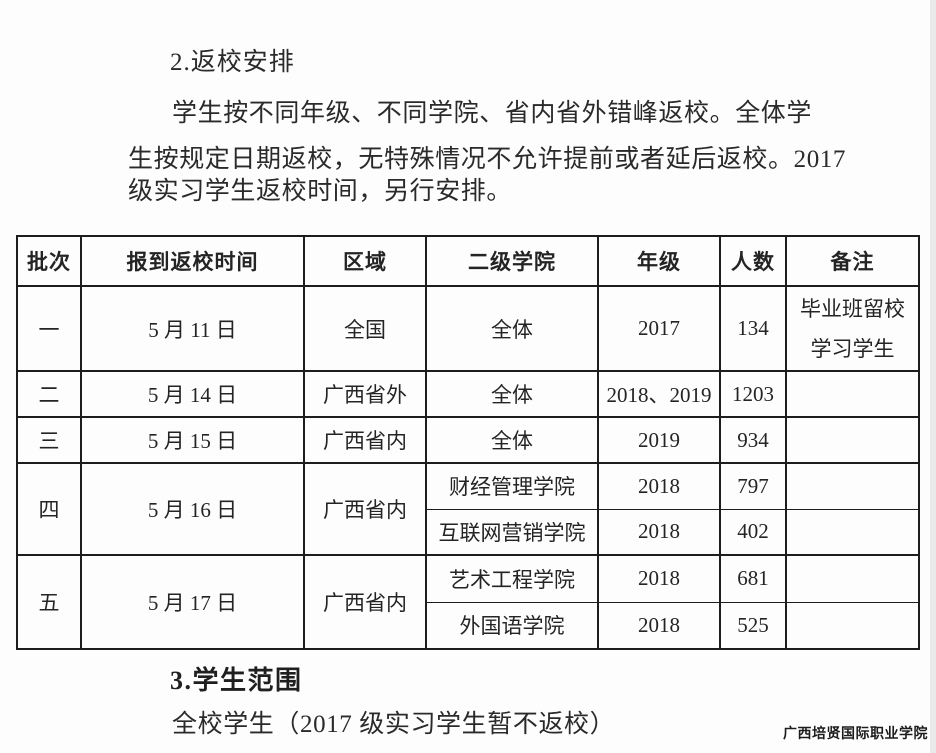 The image size is (936, 753). Describe the element at coordinates (192, 440) in the screenshot. I see `date-cell: 5 月 15 日` at that location.